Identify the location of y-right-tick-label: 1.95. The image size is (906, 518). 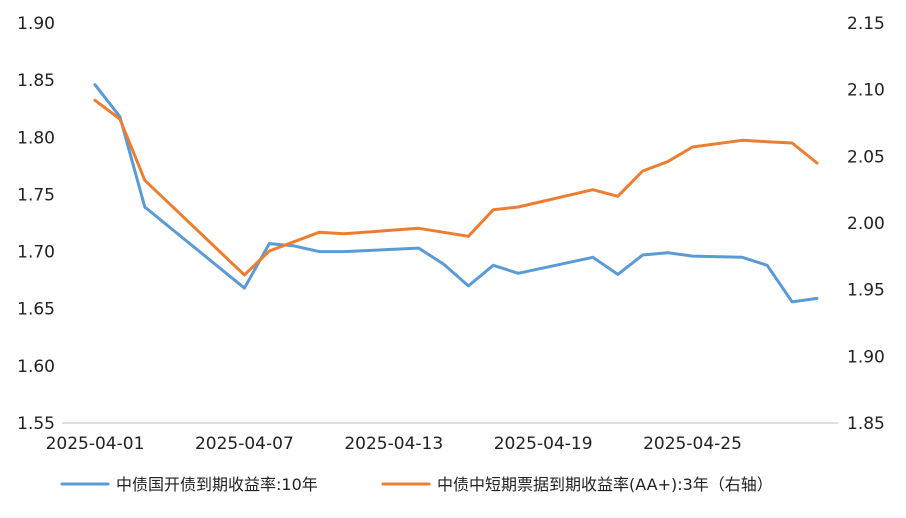
(866, 291).